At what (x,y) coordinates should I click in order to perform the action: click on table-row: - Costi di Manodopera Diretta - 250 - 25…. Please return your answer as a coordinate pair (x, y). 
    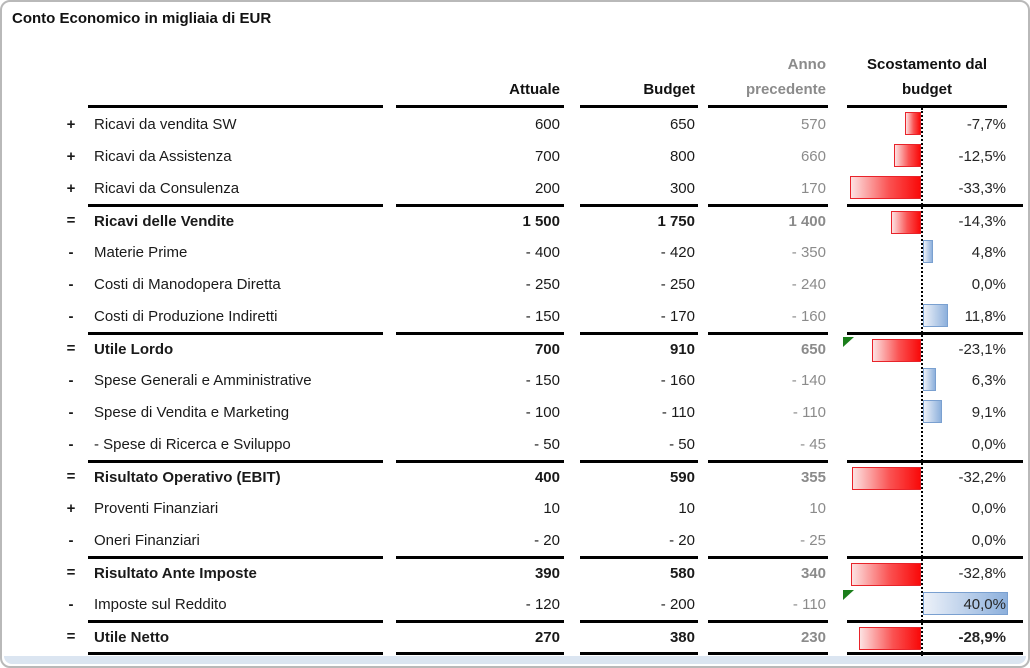
    Looking at the image, I should click on (515, 284).